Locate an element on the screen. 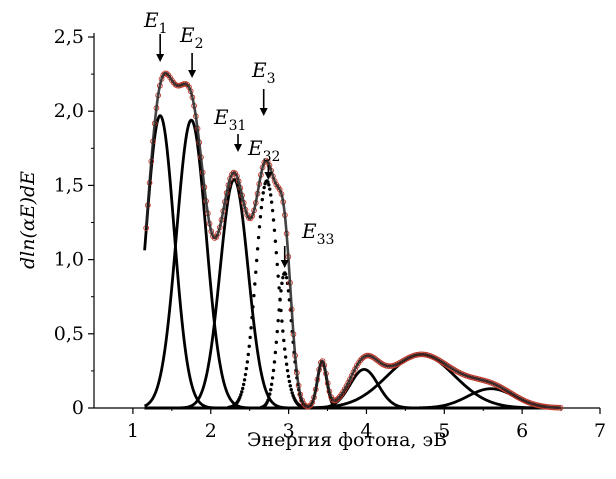 This screenshot has width=616, height=479. y-tick-label: 1,5 is located at coordinates (69, 185).